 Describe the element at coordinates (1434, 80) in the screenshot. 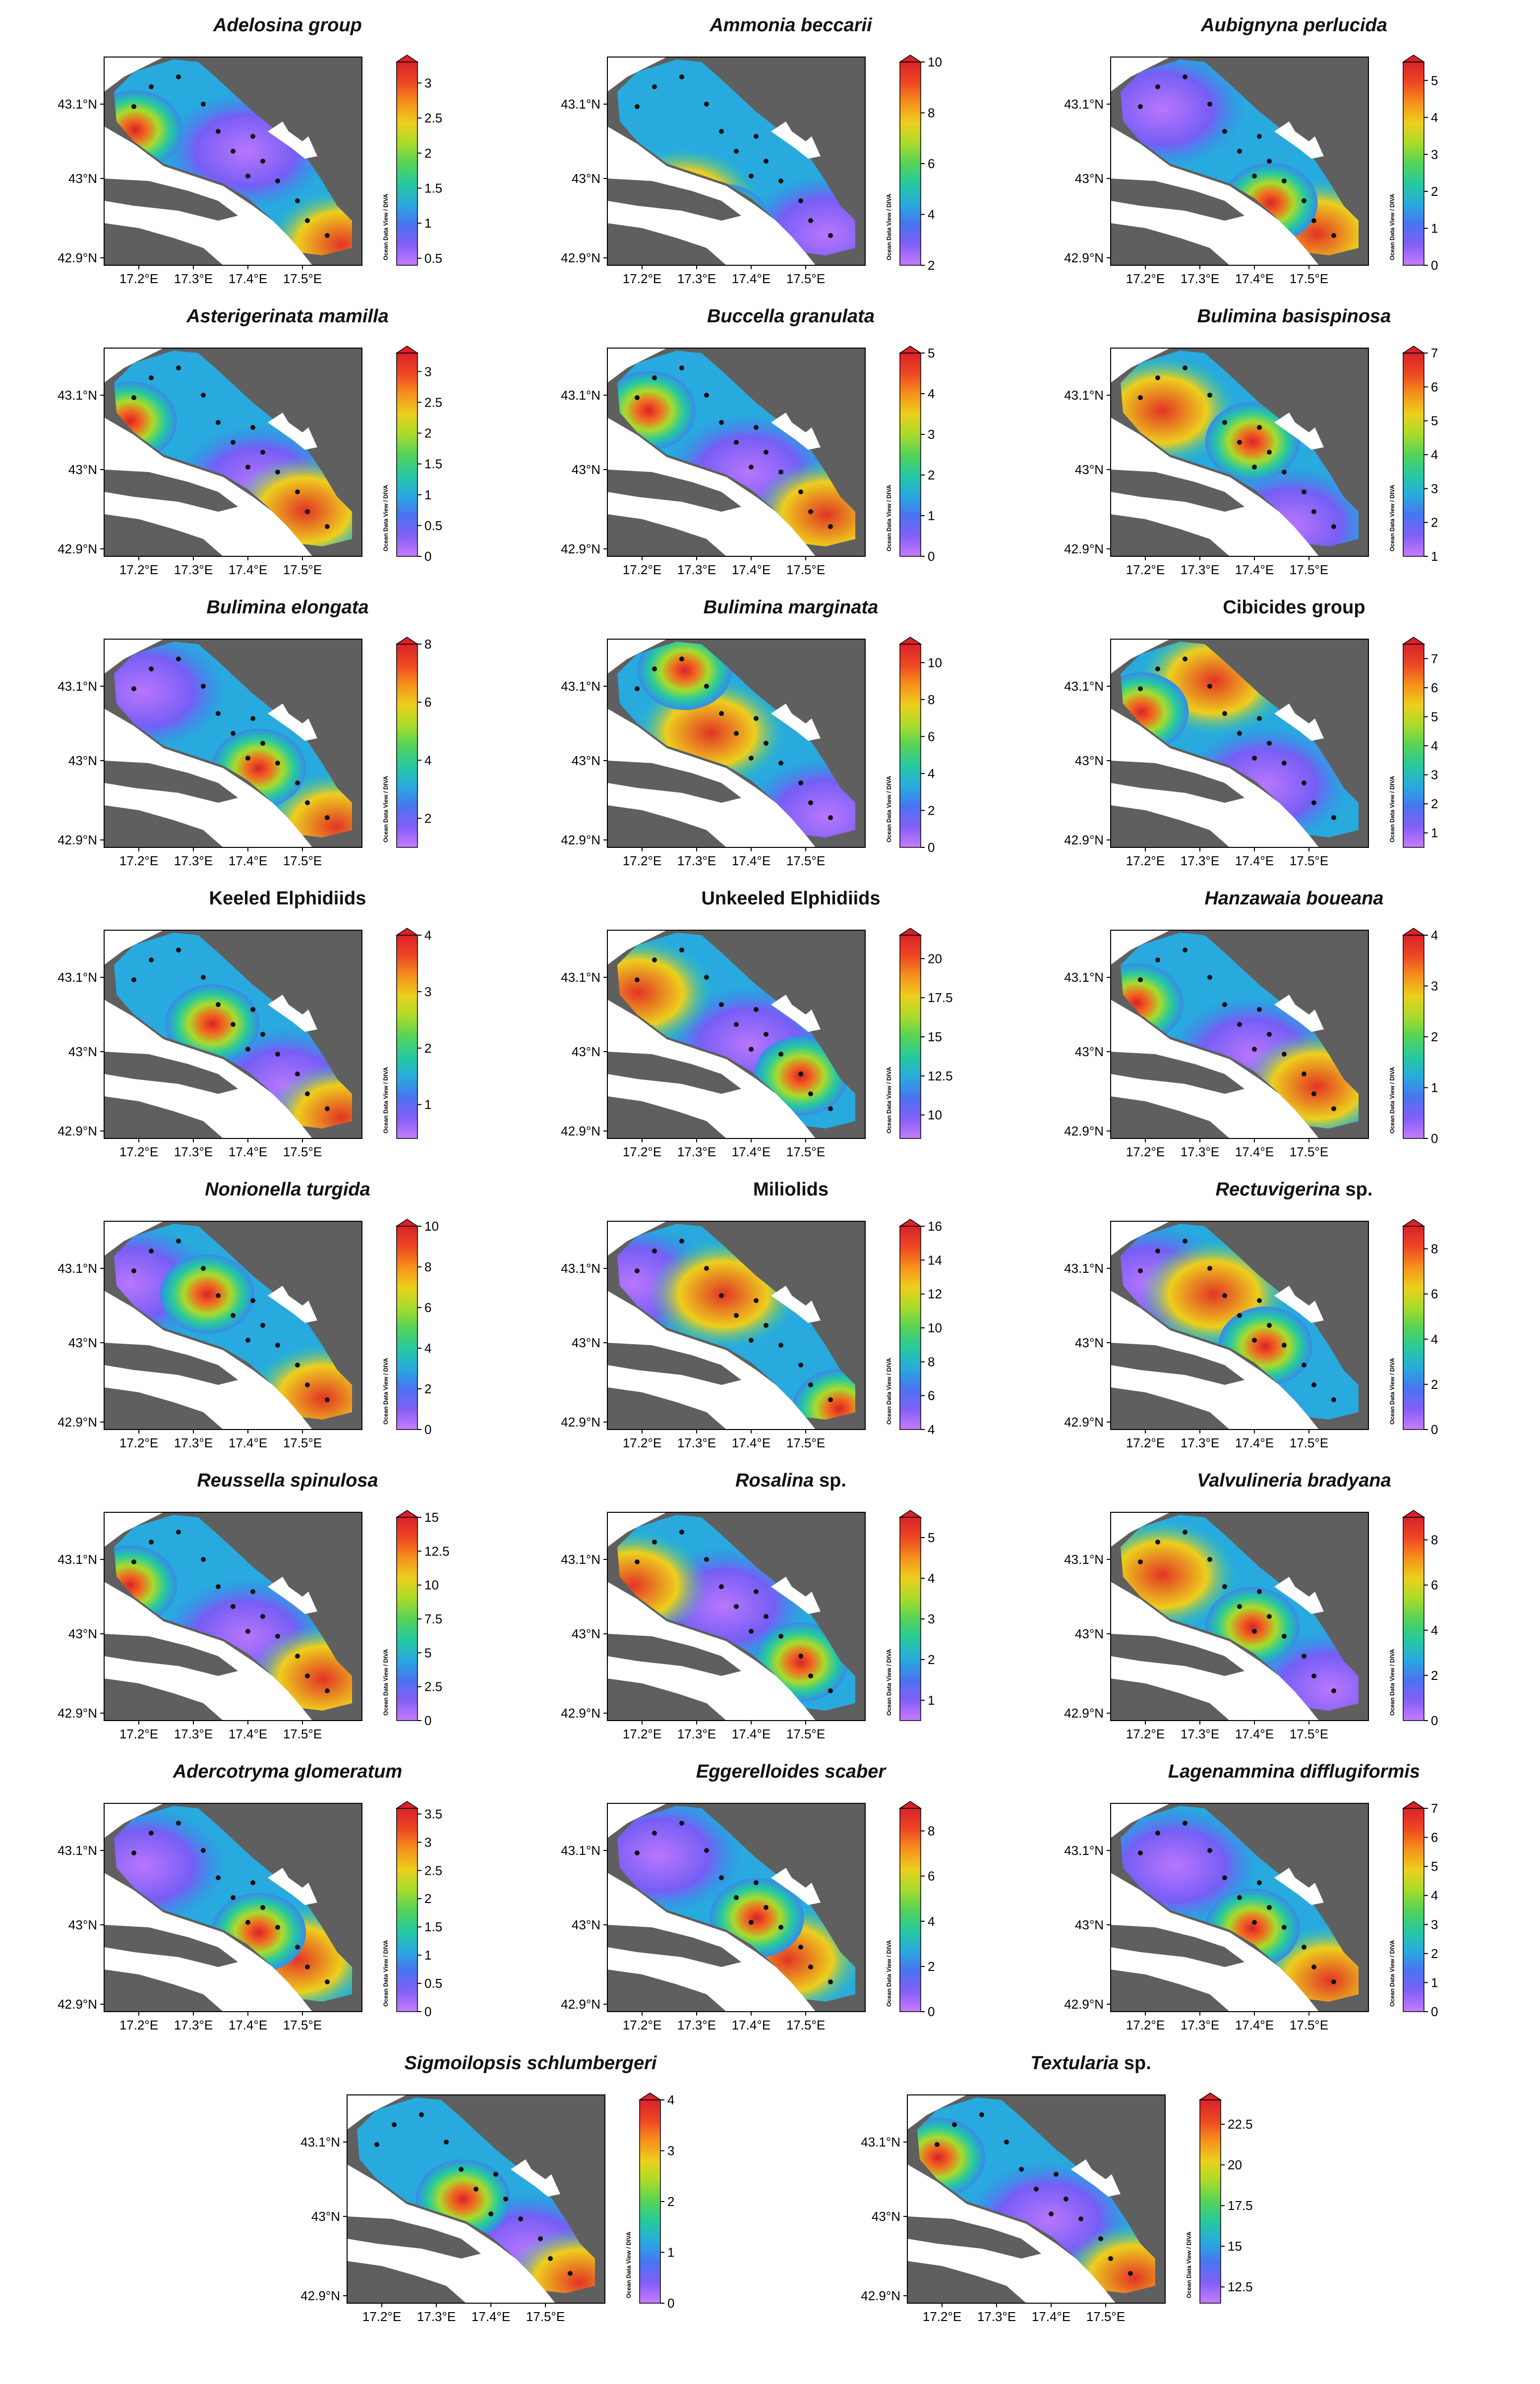

I see `colorbar-tick-label: 5` at that location.